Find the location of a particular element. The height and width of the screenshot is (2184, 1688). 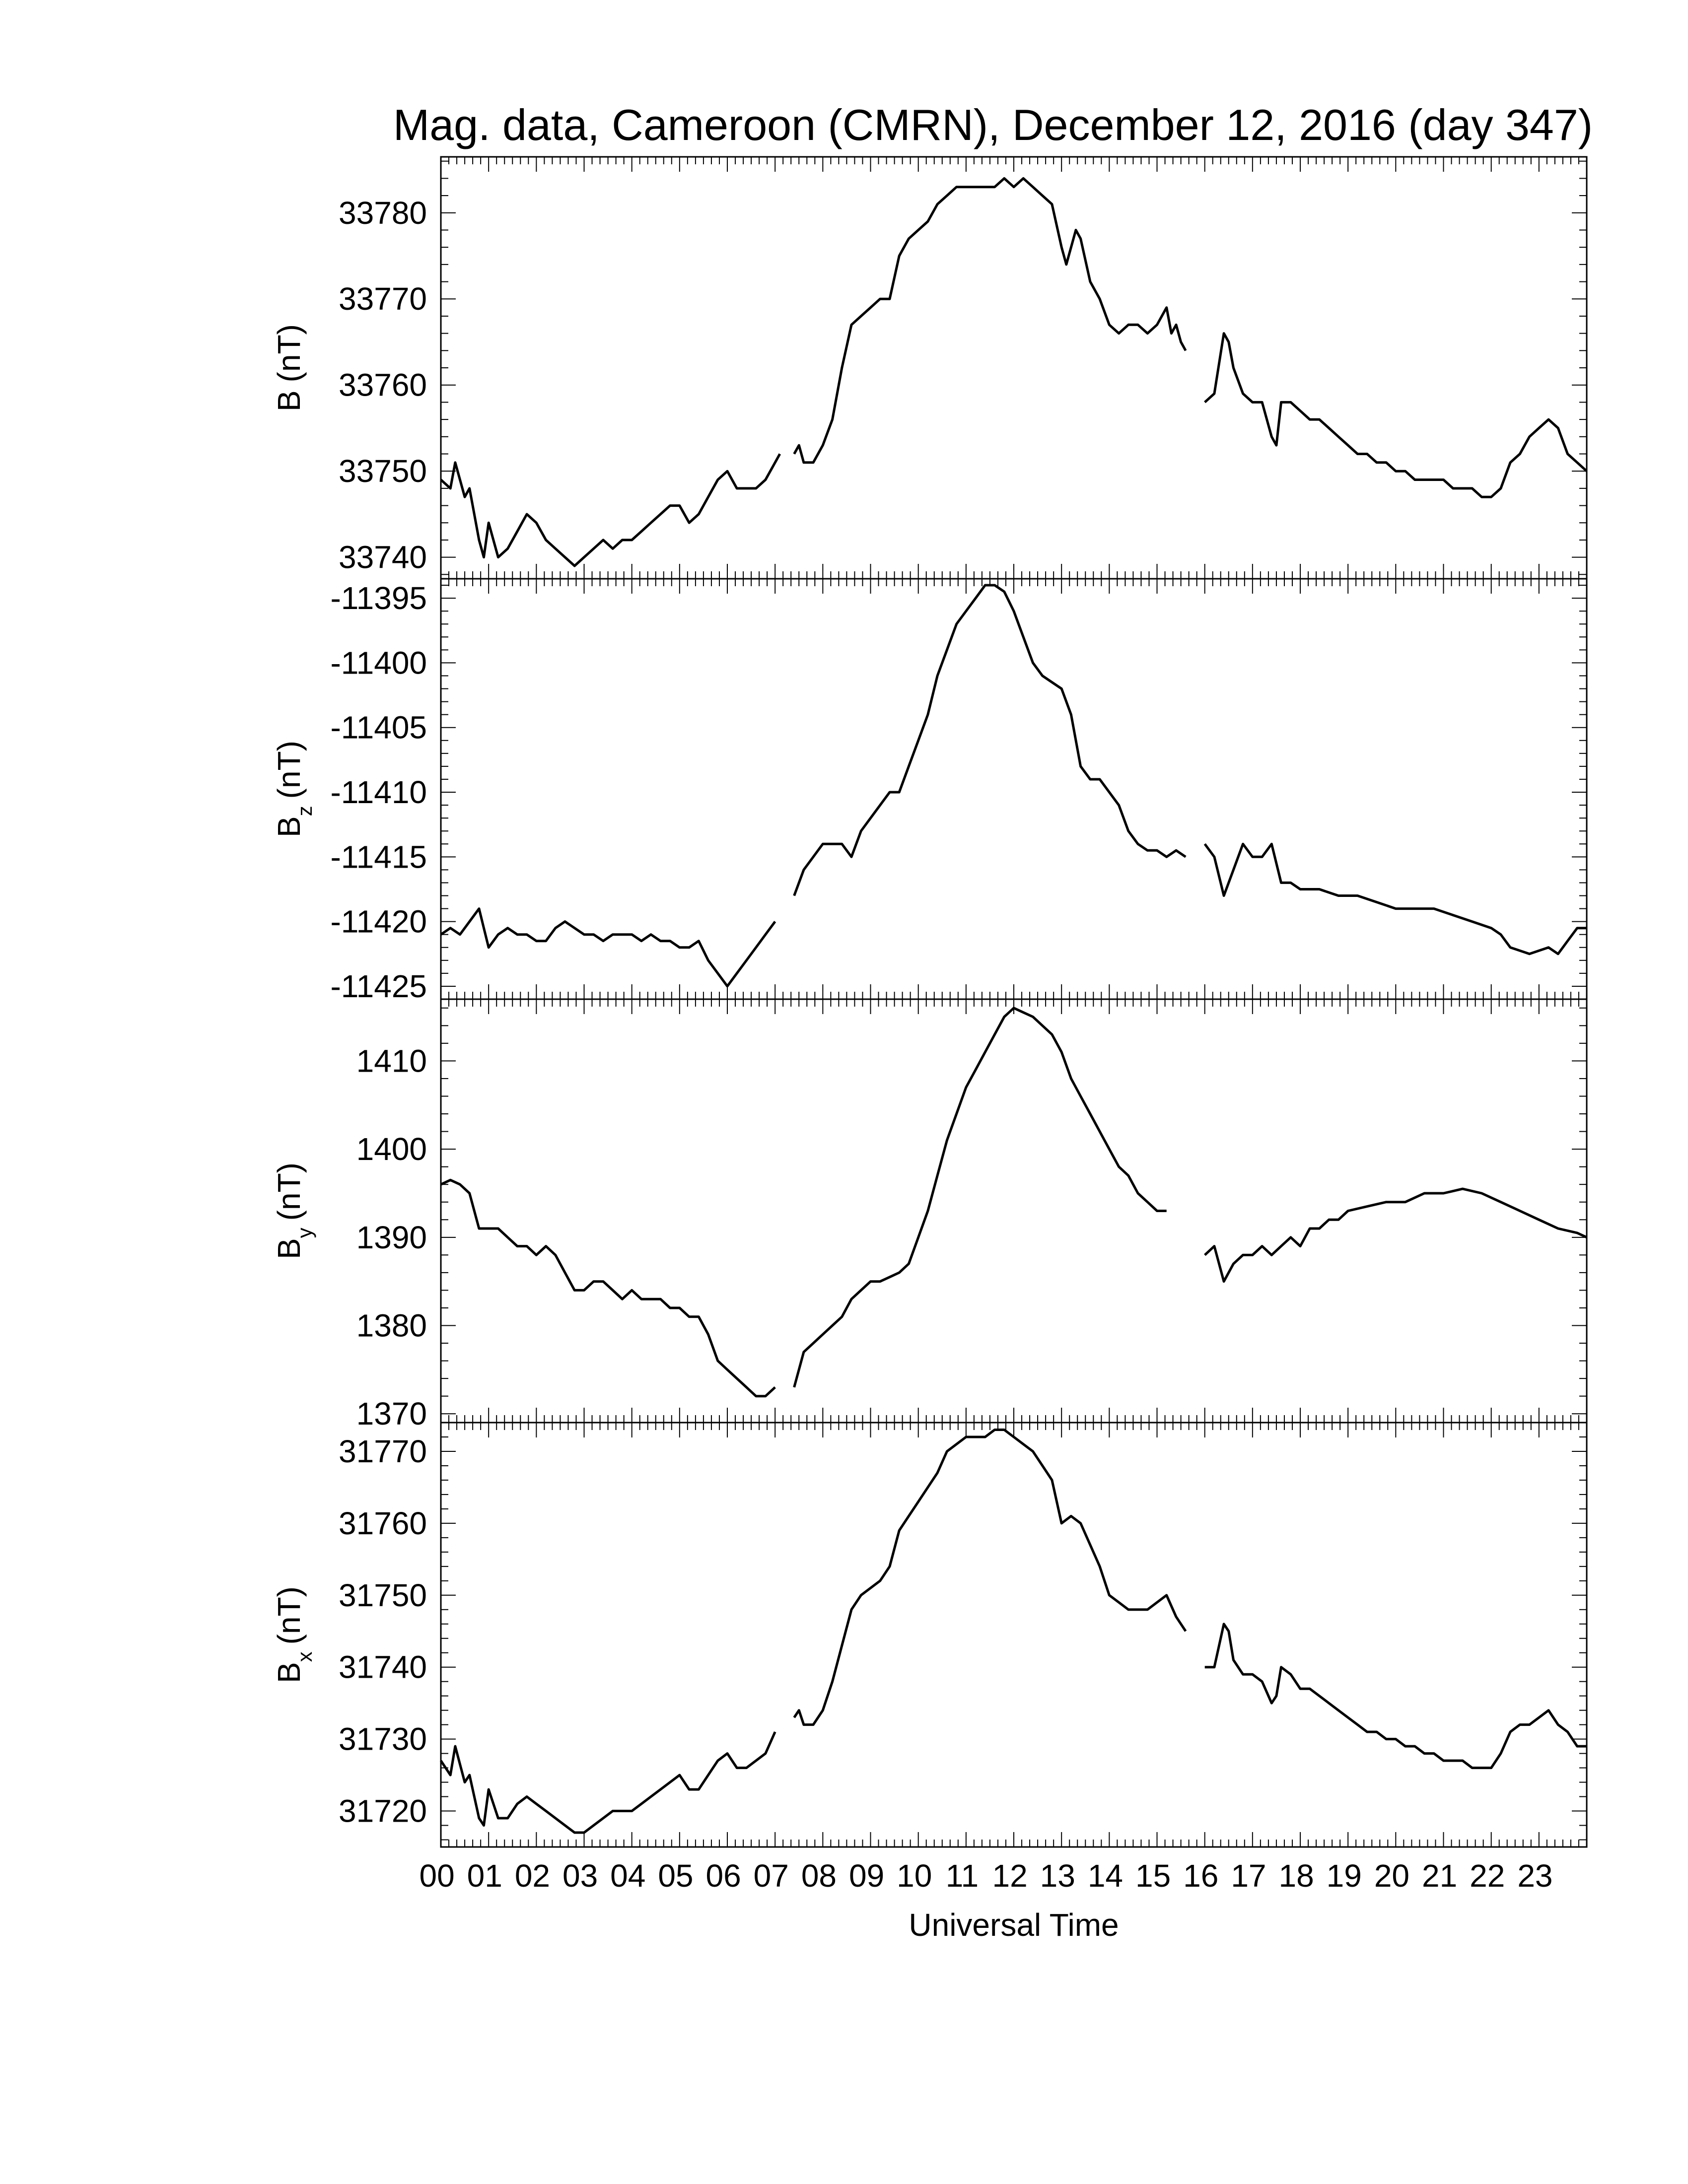

x-tick-label: 04 is located at coordinates (627, 1876).